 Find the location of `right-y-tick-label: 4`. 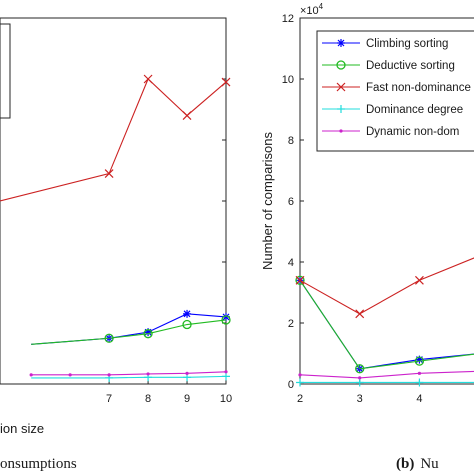

right-y-tick-label: 4 is located at coordinates (291, 263).